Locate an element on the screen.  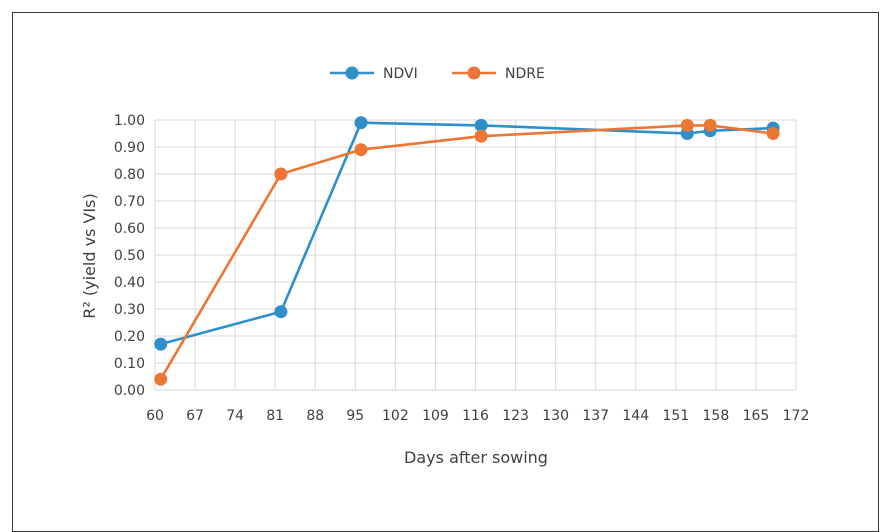
x-tick-label: 144 is located at coordinates (635, 416).